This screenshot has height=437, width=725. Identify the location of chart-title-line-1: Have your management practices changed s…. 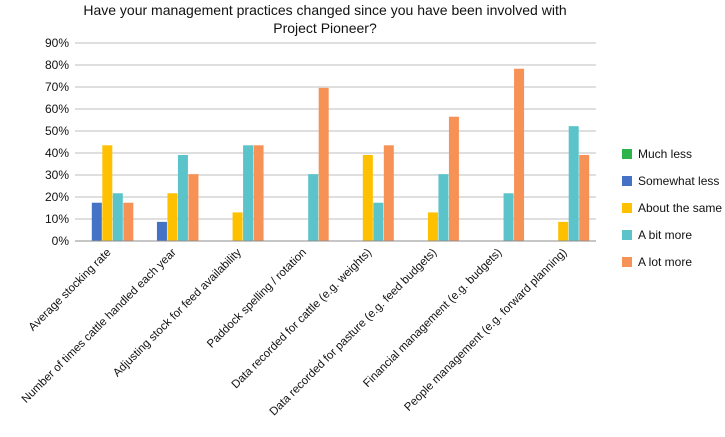
(324, 10).